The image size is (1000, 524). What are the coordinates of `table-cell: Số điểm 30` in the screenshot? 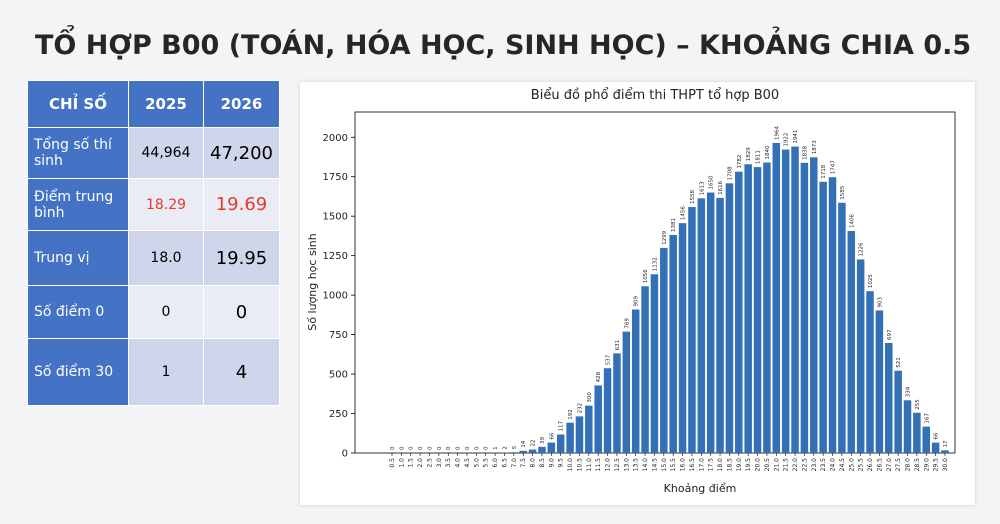 It's located at (78, 372).